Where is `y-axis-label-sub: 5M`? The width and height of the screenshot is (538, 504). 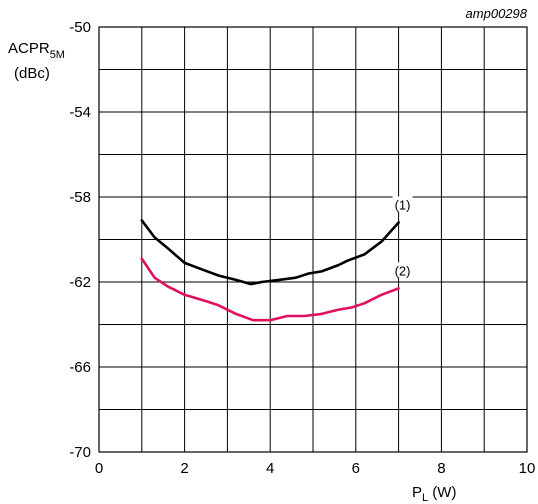
y-axis-label-sub: 5M is located at coordinates (57, 55).